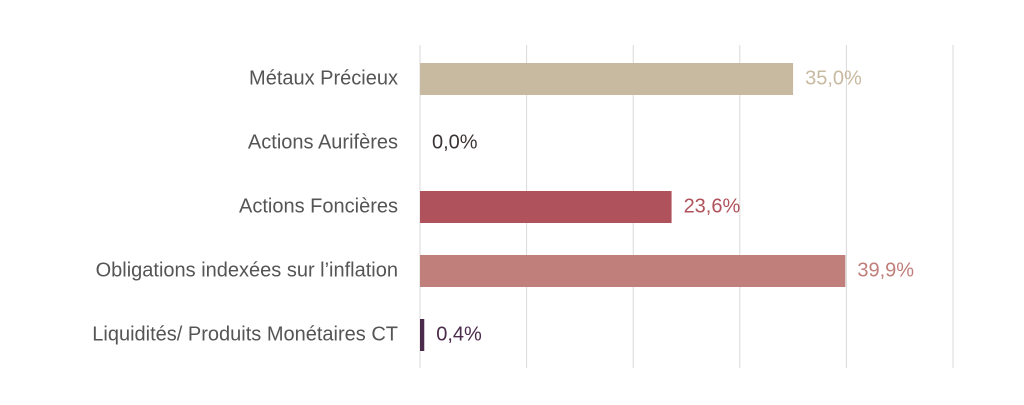 This screenshot has width=1024, height=405. I want to click on value-label: 0,4%, so click(459, 334).